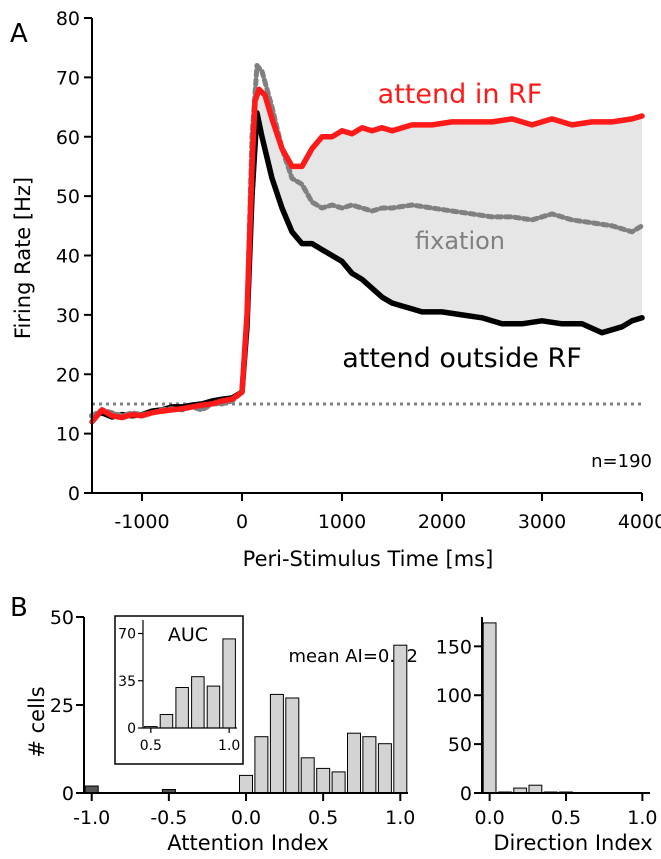 This screenshot has width=661, height=859. What do you see at coordinates (68, 19) in the screenshot?
I see `panel-a-ytick-label: 80` at bounding box center [68, 19].